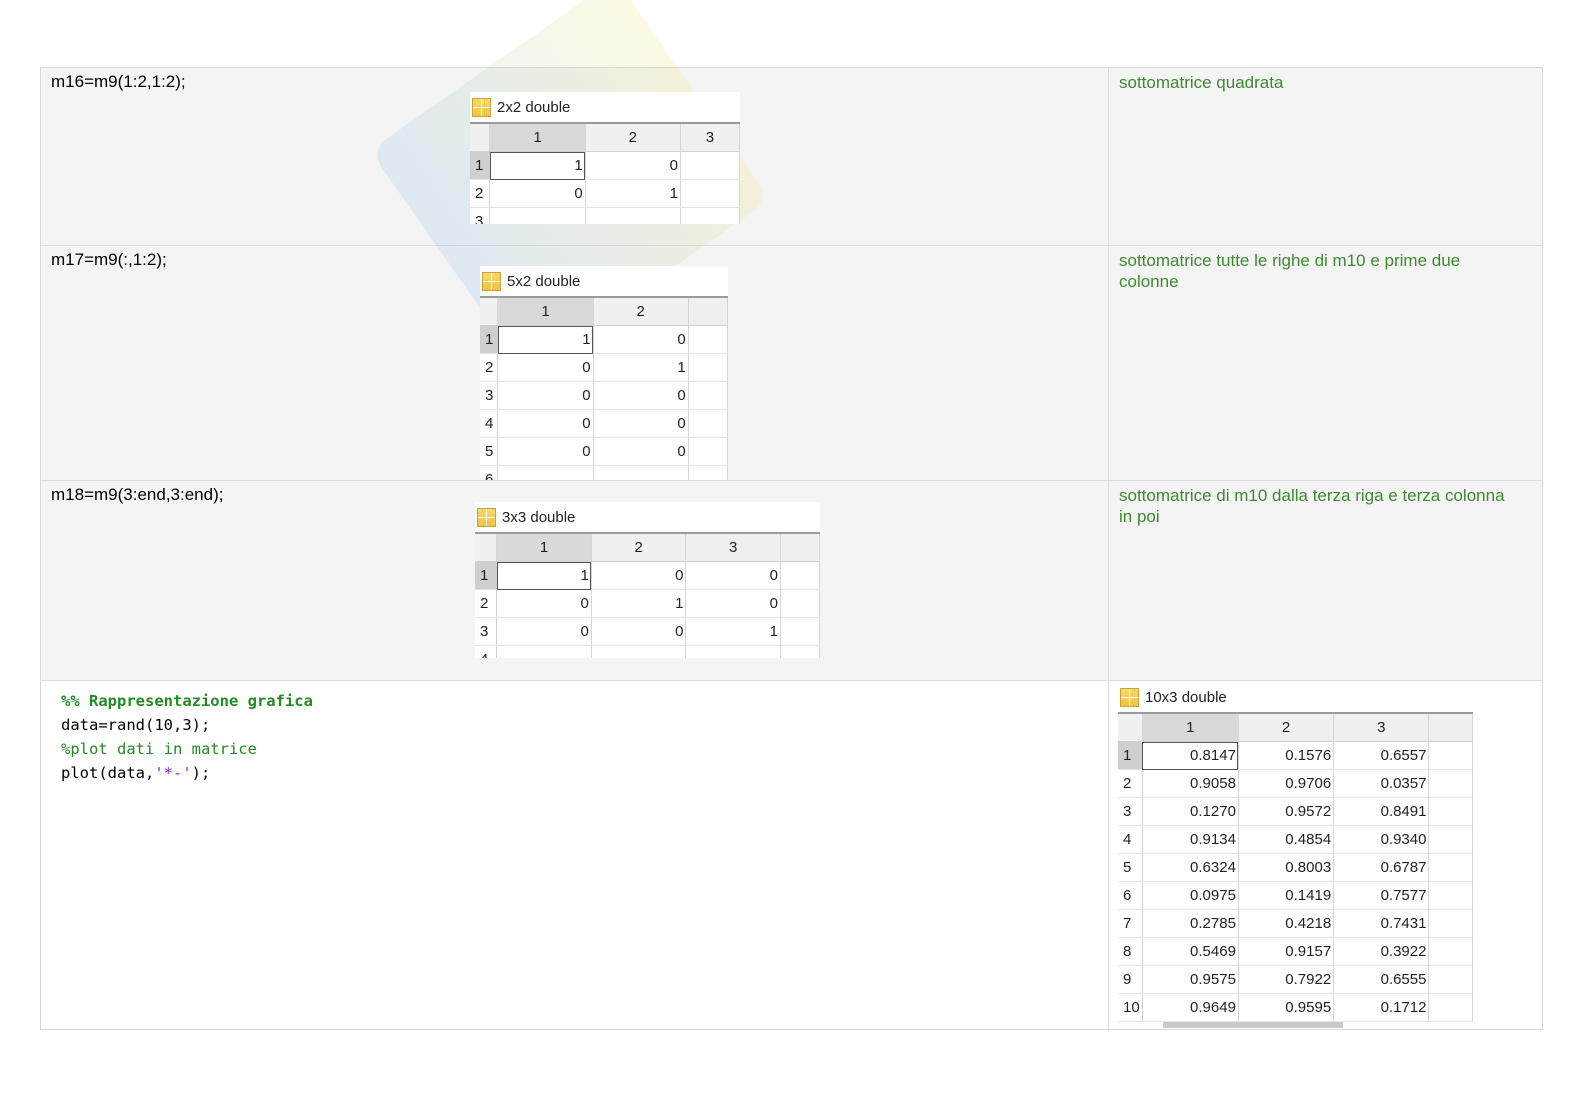 The image size is (1579, 1116). Describe the element at coordinates (1130, 951) in the screenshot. I see `row-header: 8` at that location.